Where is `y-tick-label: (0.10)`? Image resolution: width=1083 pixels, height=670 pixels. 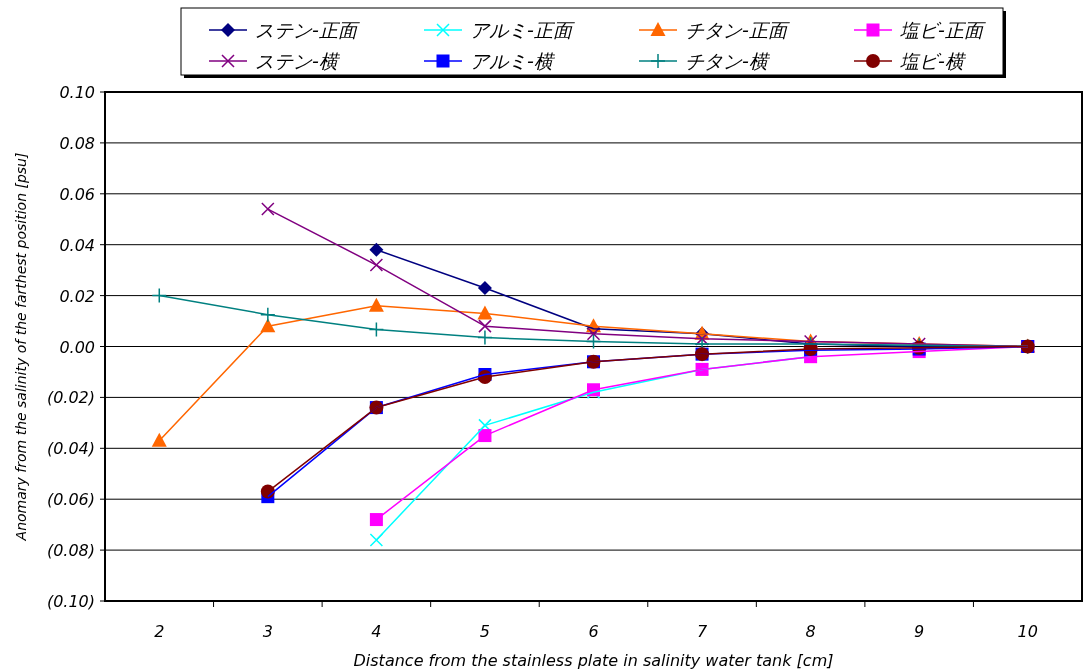
y-tick-label: (0.10) is located at coordinates (70, 601).